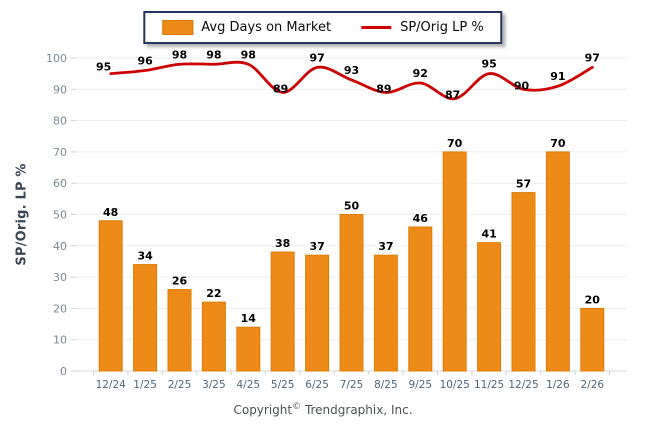 This screenshot has width=646, height=434. What do you see at coordinates (263, 410) in the screenshot?
I see `copyright-prefix: Copyright` at bounding box center [263, 410].